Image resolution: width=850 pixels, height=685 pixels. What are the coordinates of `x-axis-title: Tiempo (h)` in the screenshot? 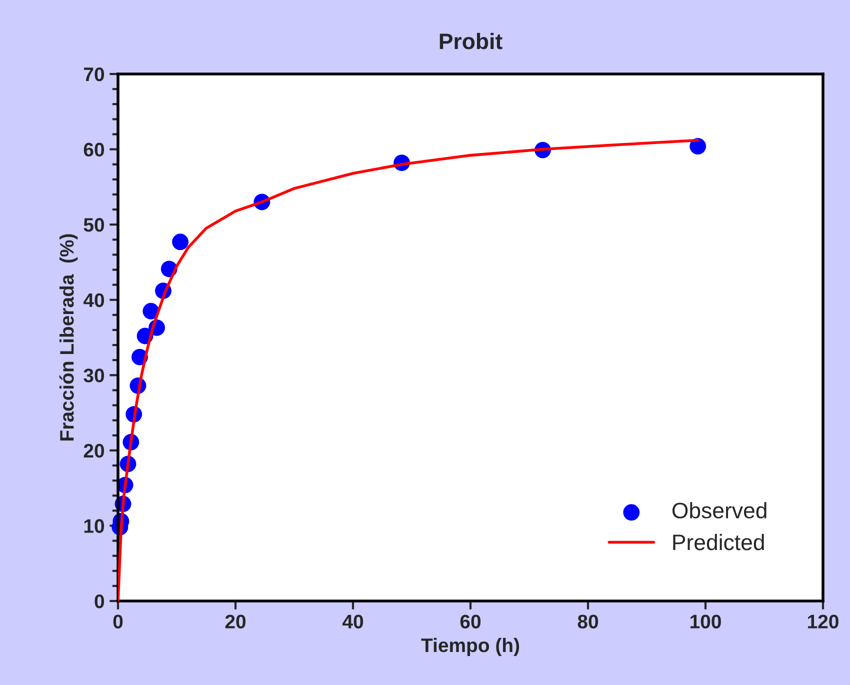 It's located at (470, 647).